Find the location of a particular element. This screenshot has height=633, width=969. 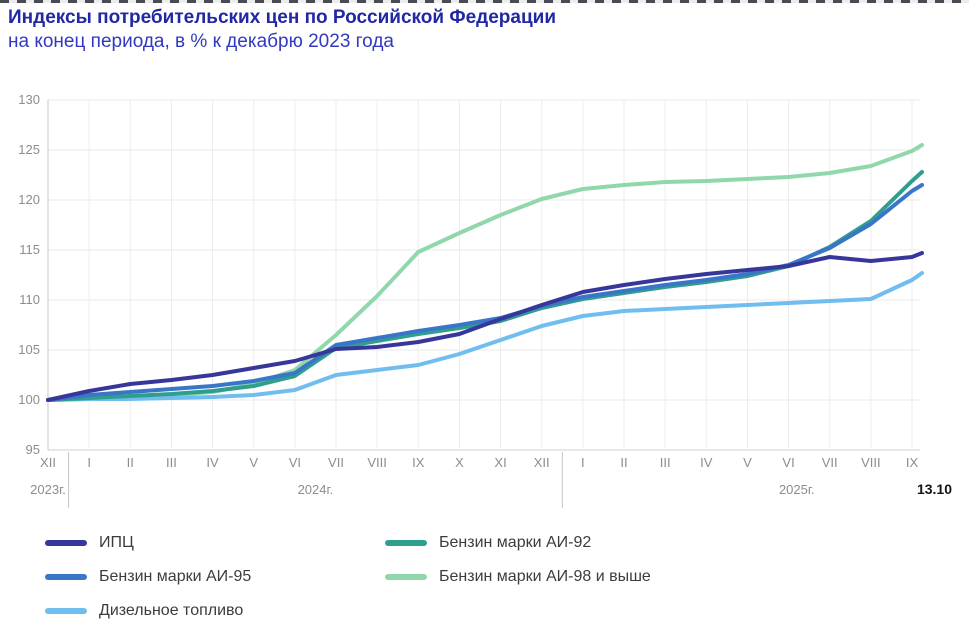

legend-item-diesel: Дизельное топливо is located at coordinates (215, 610).